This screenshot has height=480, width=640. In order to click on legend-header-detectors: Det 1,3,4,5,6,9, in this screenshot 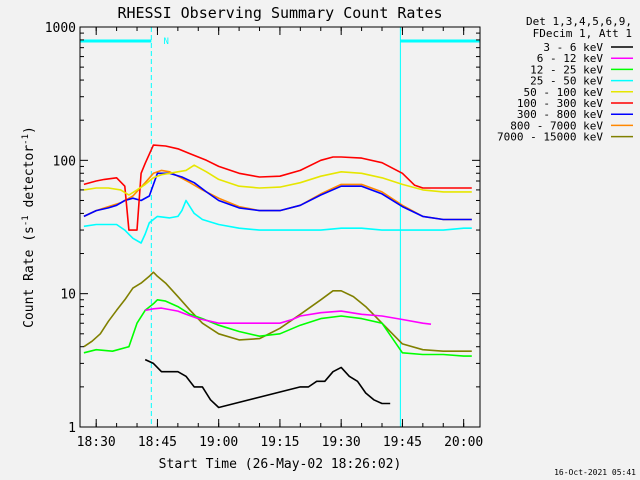, I will do `click(579, 21)`.